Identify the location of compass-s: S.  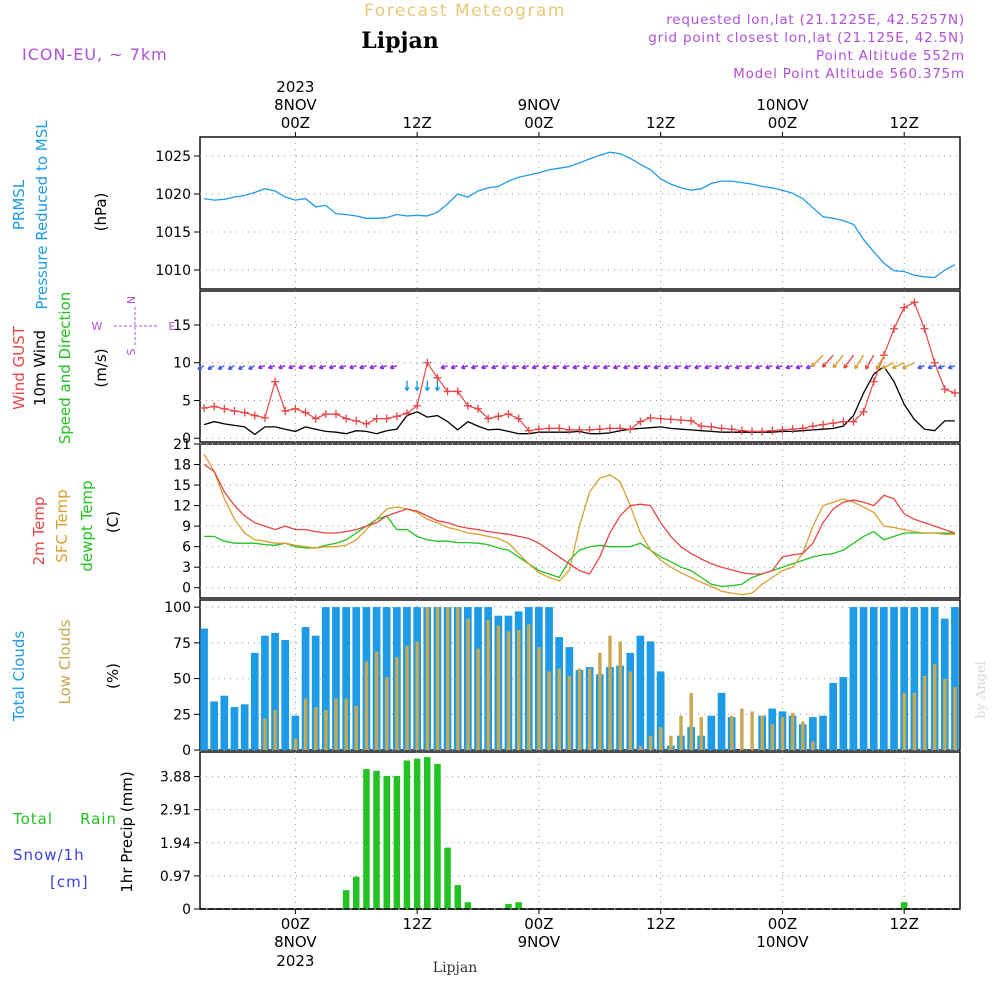
(131, 351).